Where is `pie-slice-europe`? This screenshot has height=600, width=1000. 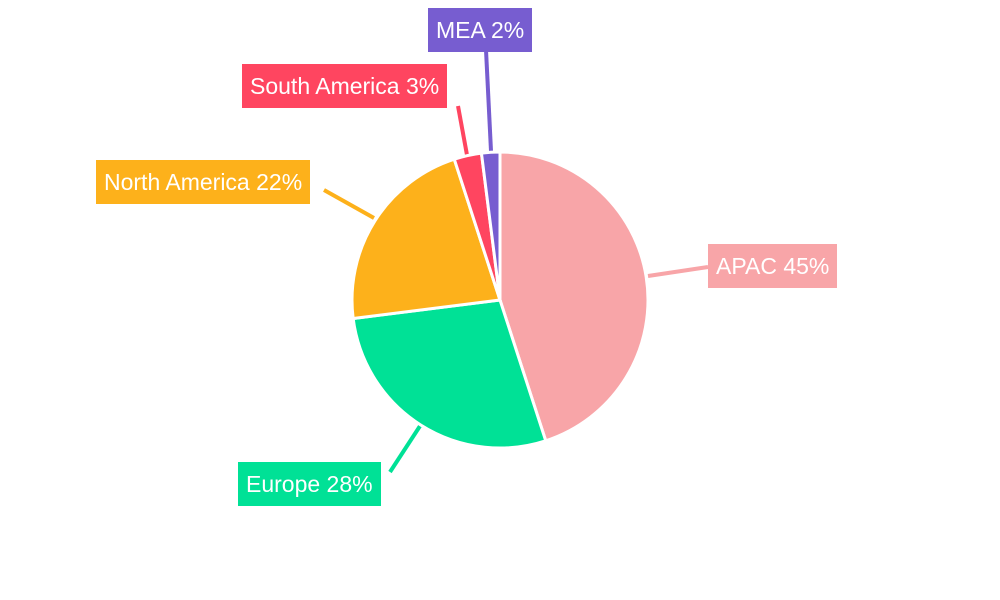 pie-slice-europe is located at coordinates (449, 374).